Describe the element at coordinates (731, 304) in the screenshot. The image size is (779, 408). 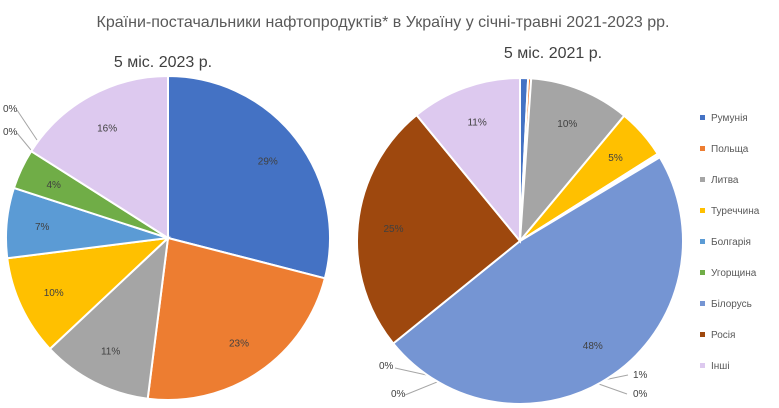
I see `legend-label-6: Білорусь` at that location.